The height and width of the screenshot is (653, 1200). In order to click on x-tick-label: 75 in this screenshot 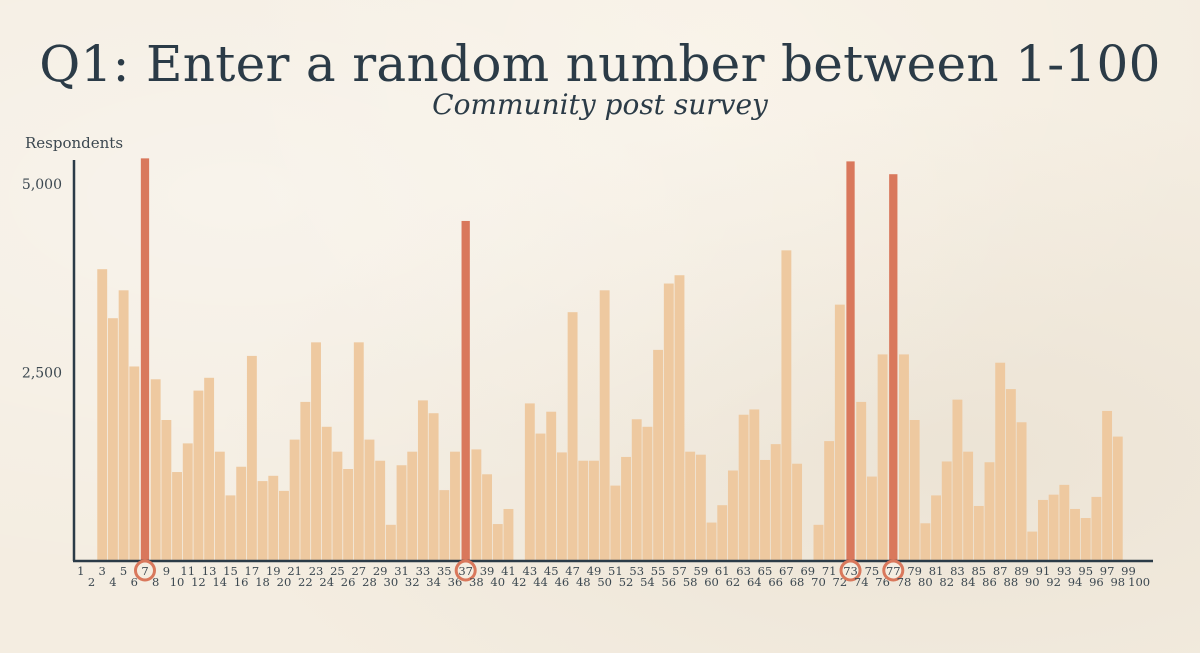, I will do `click(872, 571)`.